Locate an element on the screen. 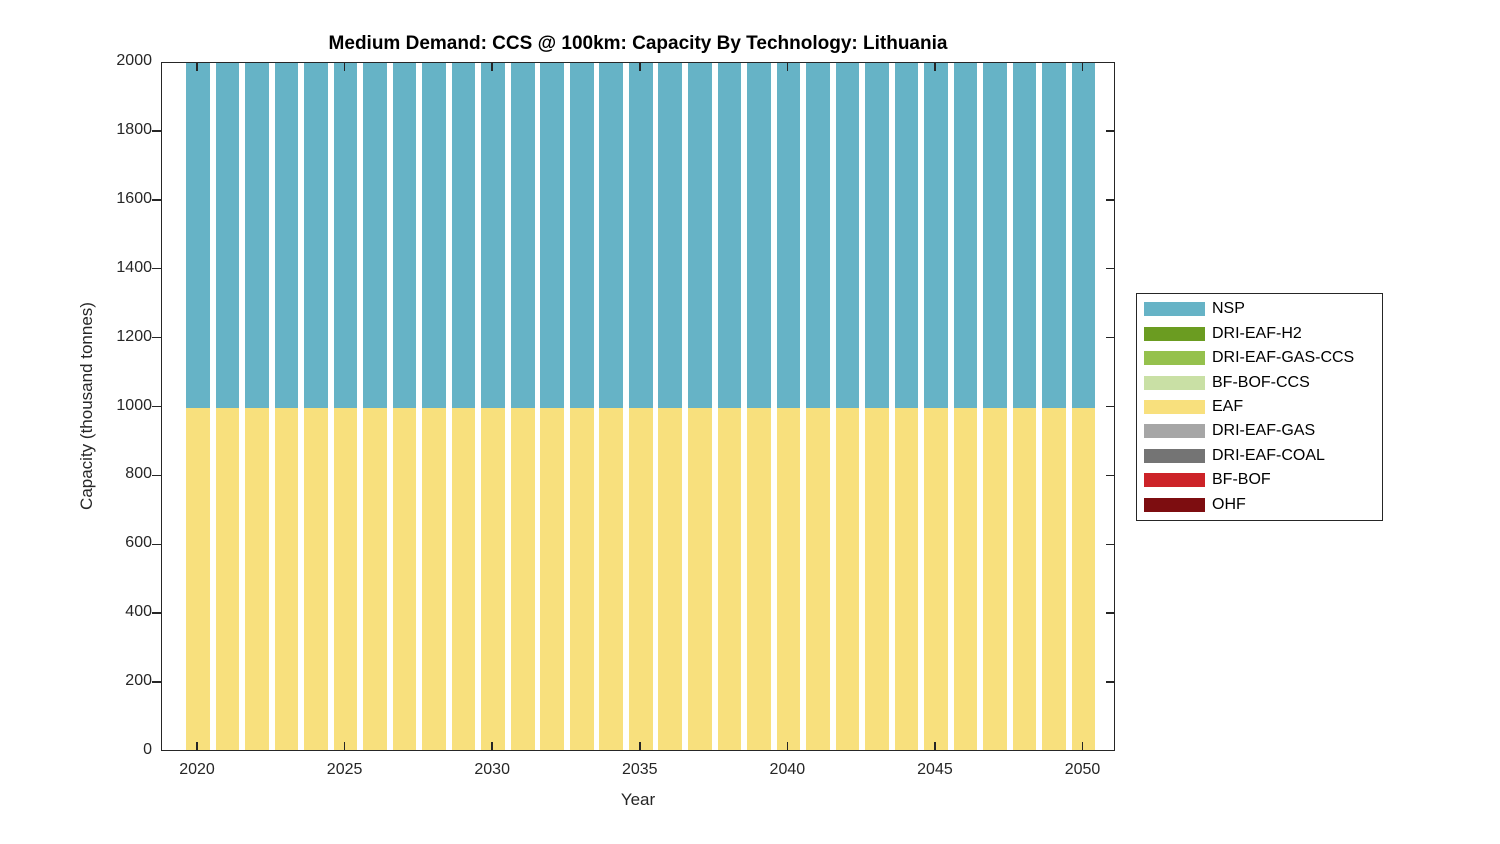  bar-segment-eaf-2024 is located at coordinates (316, 578).